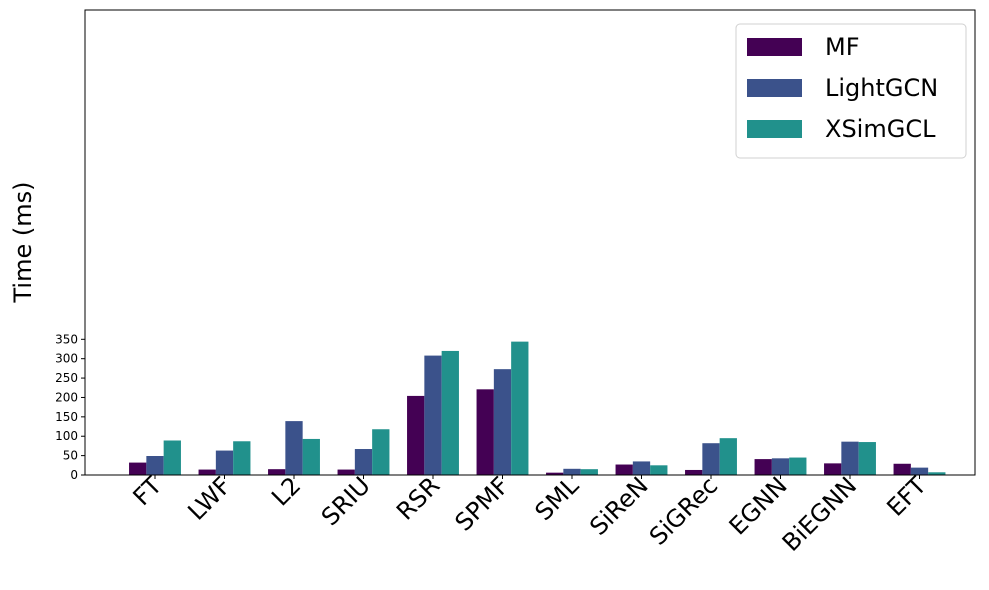  I want to click on bar-mf-sigrec, so click(694, 472).